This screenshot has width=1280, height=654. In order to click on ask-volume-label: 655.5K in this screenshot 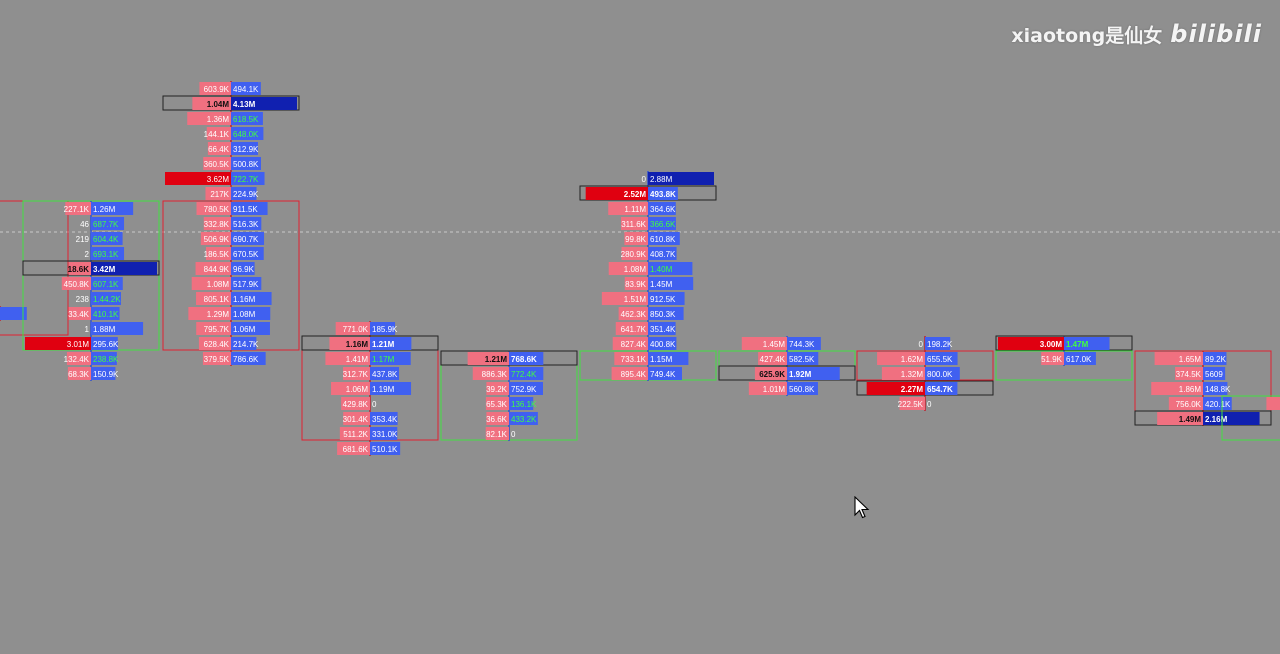, I will do `click(940, 359)`.